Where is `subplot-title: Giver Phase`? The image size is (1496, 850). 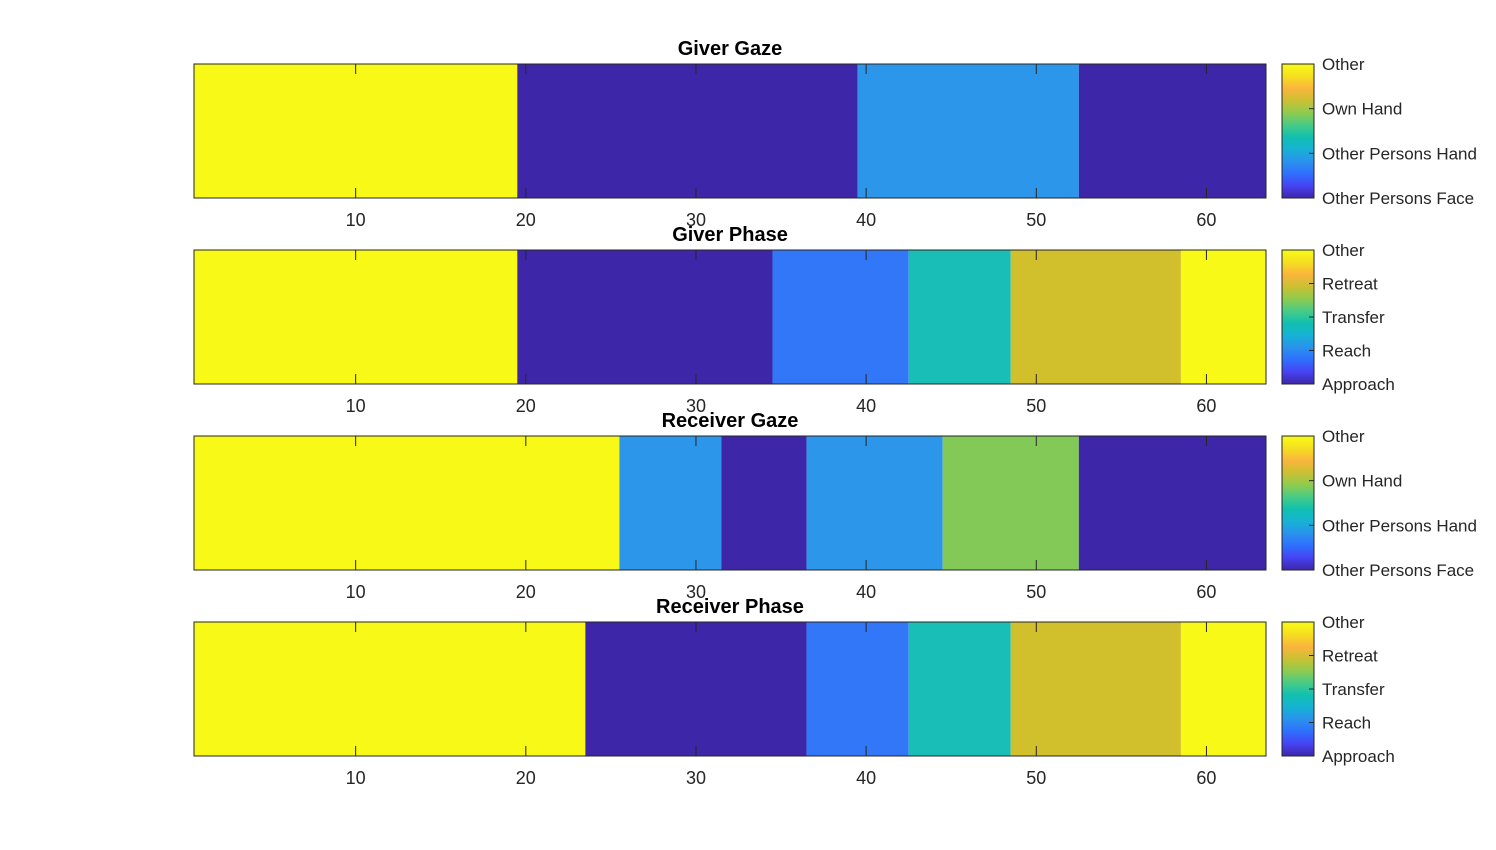 subplot-title: Giver Phase is located at coordinates (730, 235).